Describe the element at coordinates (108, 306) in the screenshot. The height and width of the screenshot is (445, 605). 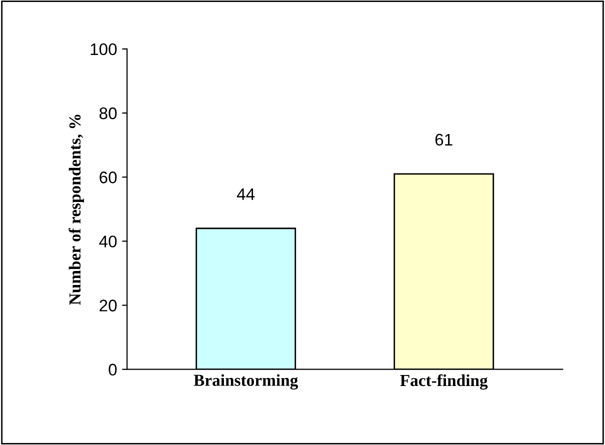
I see `y-tick-label: 20` at that location.